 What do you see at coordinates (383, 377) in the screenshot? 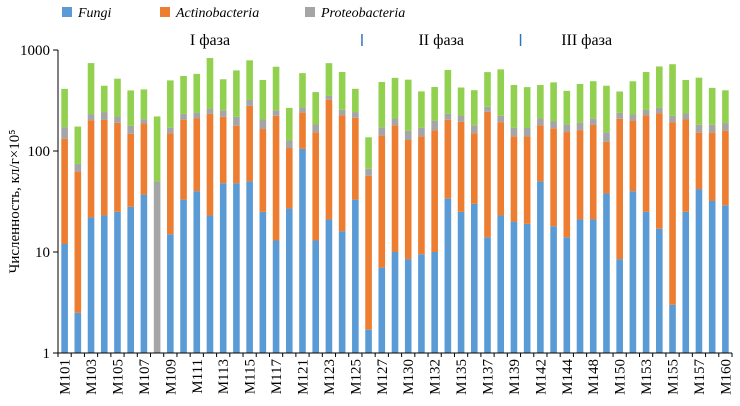
I see `x-tick-label: M127` at bounding box center [383, 377].